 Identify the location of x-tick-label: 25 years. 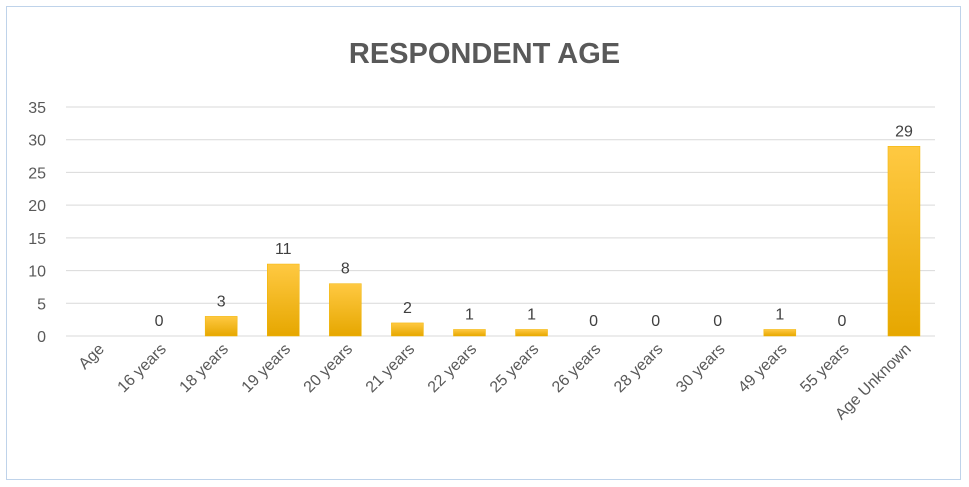
(514, 368).